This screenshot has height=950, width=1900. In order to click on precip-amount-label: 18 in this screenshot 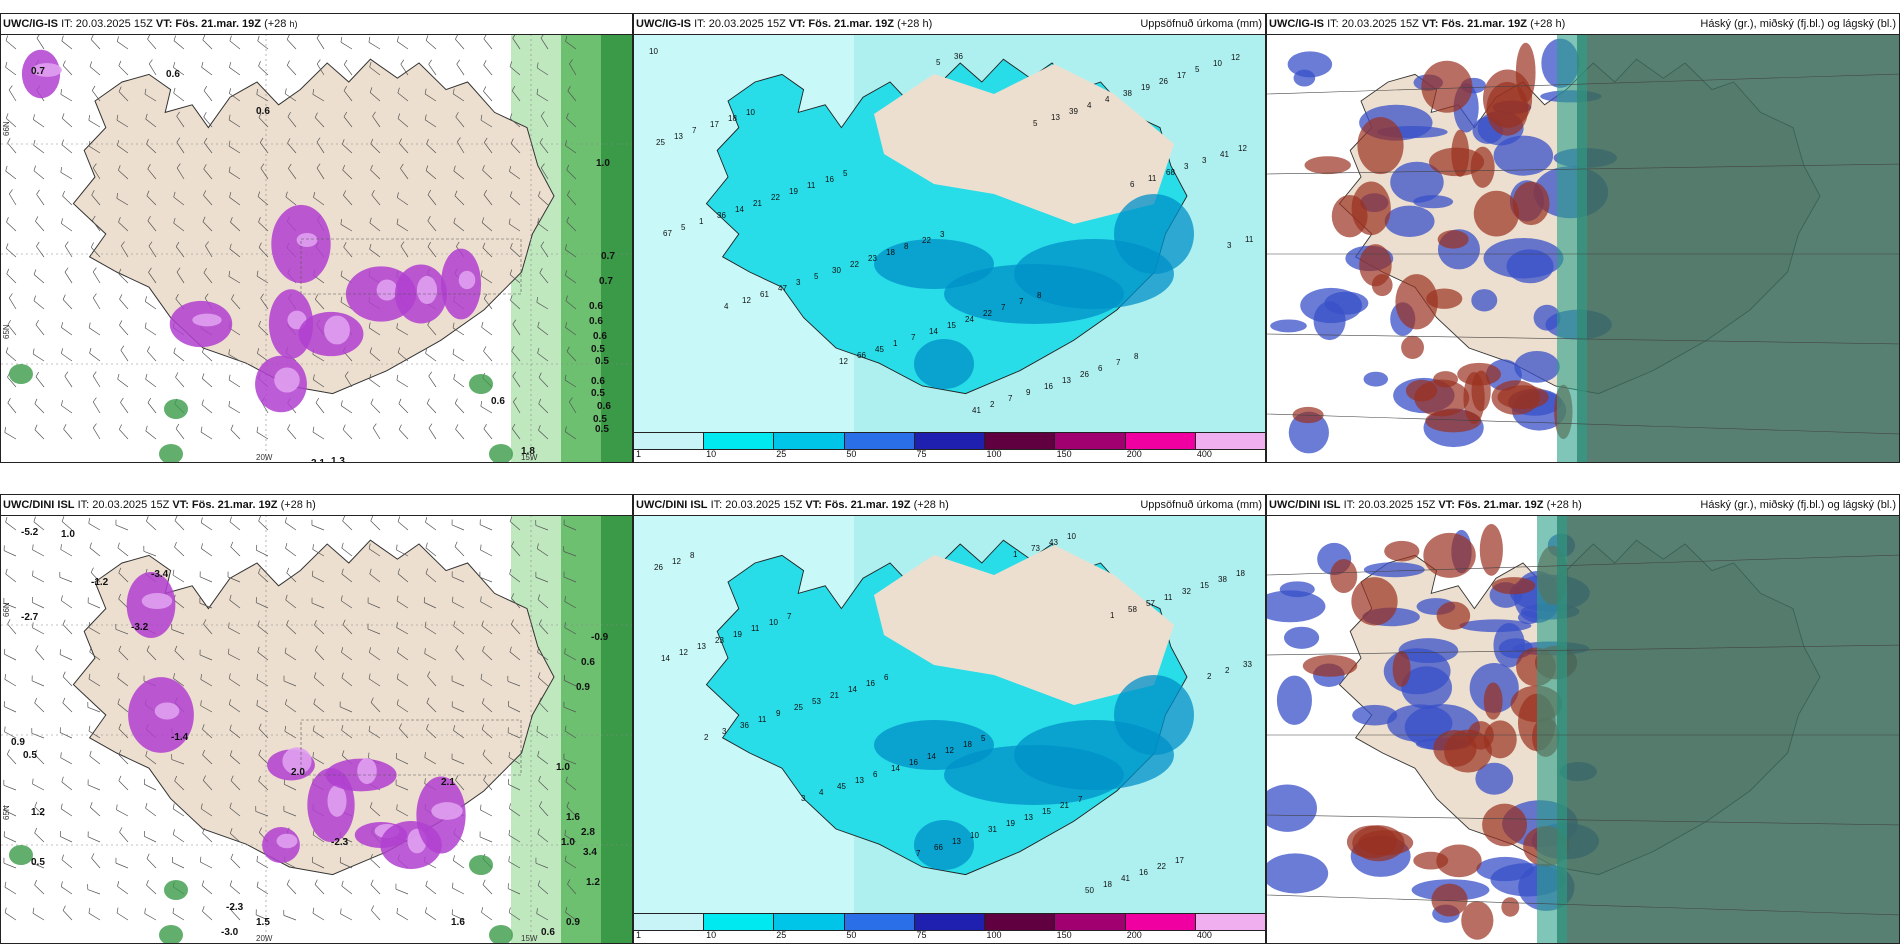, I will do `click(890, 252)`.